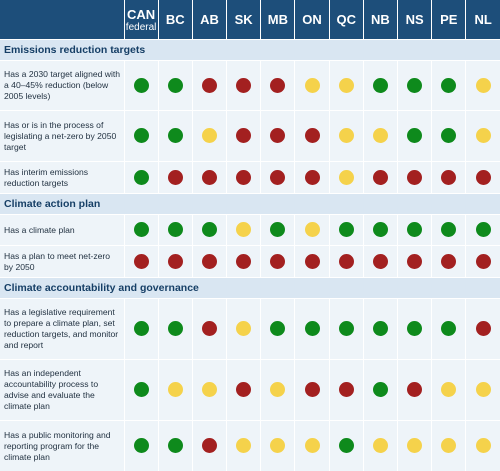  I want to click on column-header-mb: MB, so click(278, 20).